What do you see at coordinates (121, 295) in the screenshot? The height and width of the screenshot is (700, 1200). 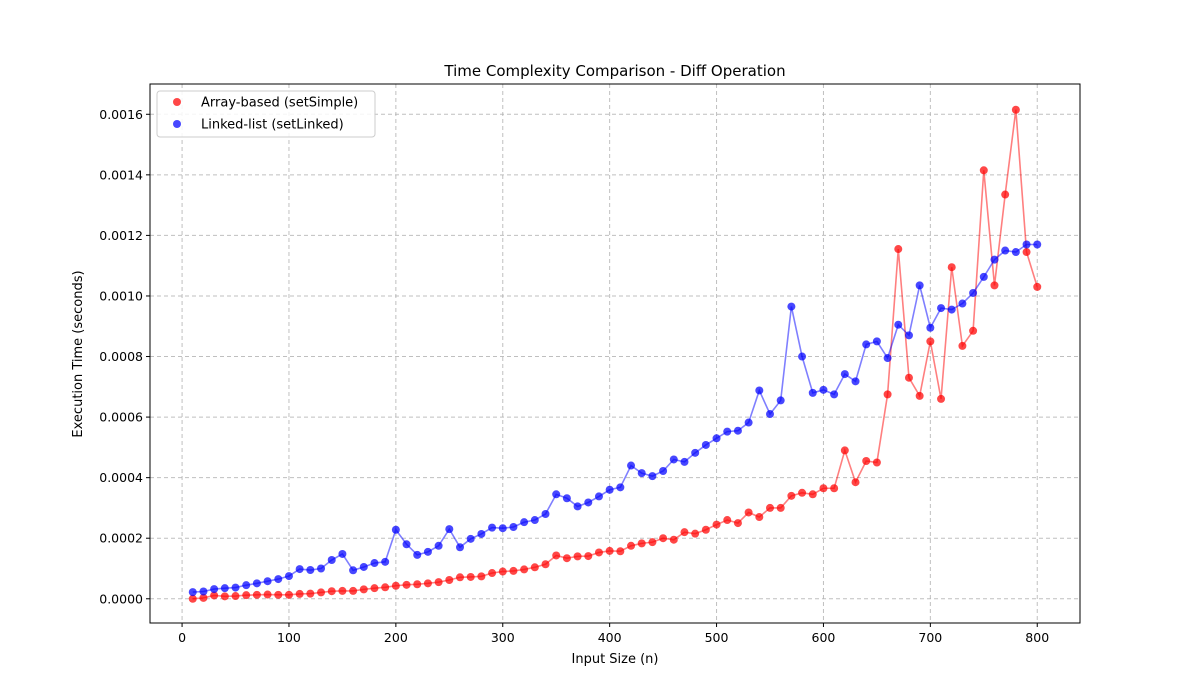 I see `y-tick-label: 0.0010` at bounding box center [121, 295].